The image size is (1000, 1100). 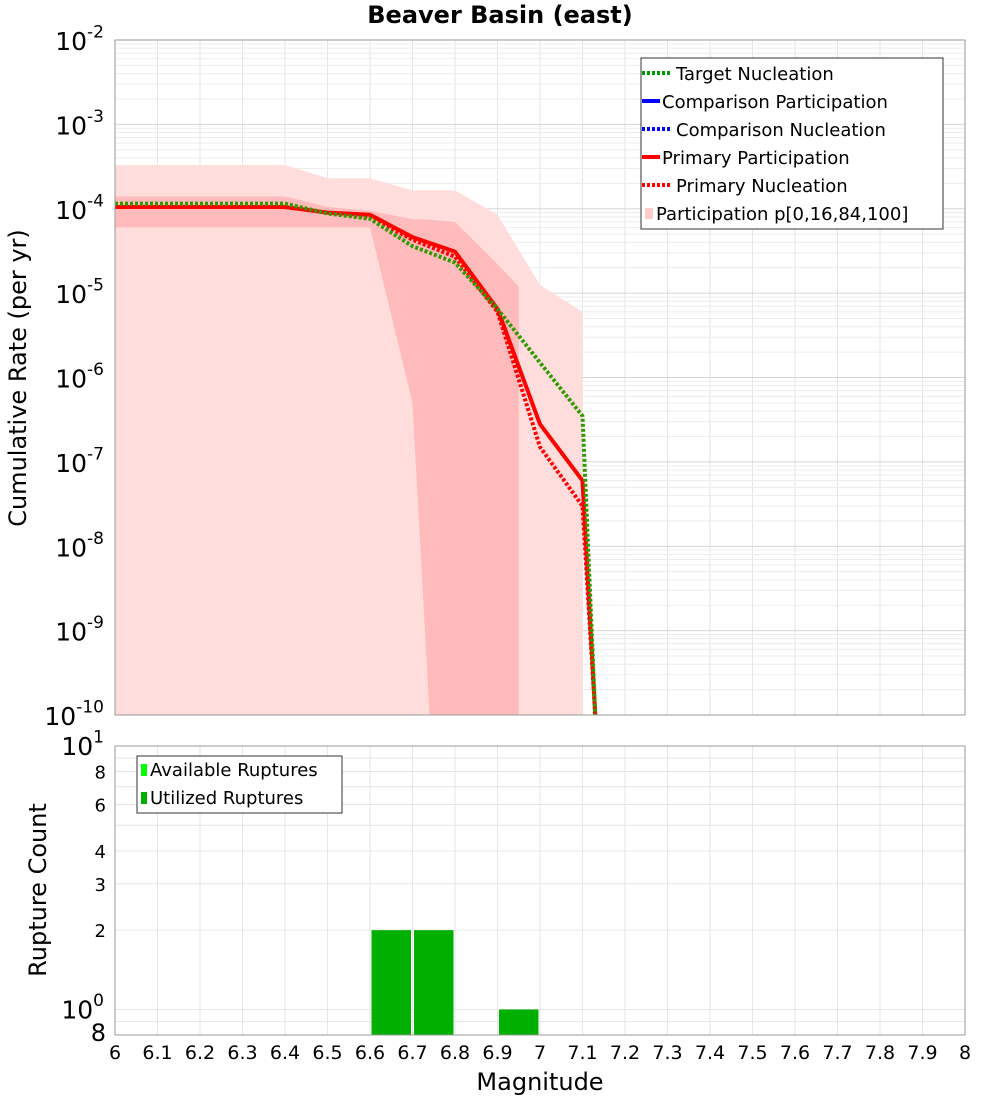 I want to click on top-ytick-label: 10⁻¹⁰, so click(x=74, y=715).